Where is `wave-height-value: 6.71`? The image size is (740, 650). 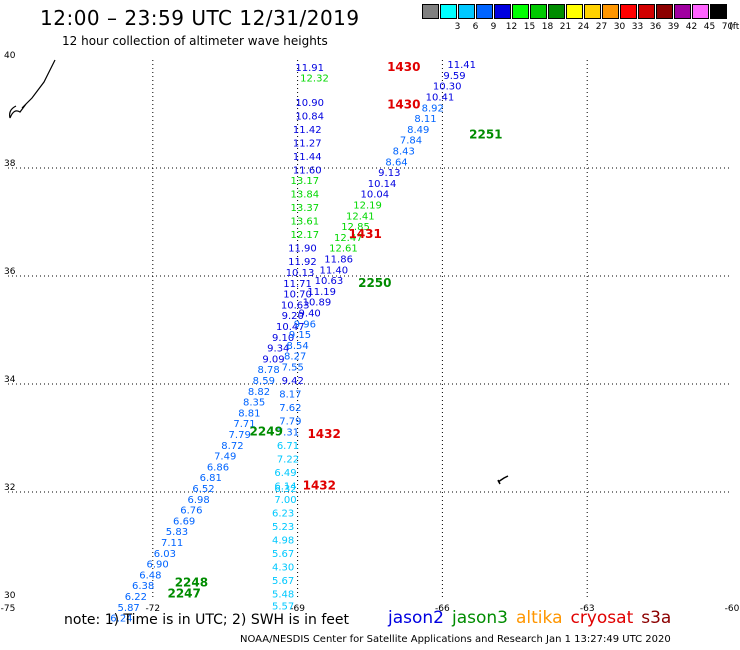 wave-height-value: 6.71 is located at coordinates (288, 446).